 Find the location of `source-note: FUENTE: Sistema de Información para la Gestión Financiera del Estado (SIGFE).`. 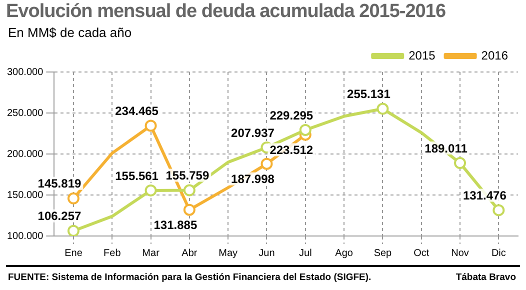

source-note: FUENTE: Sistema de Información para la Gestión Financiera del Estado (SIGFE). is located at coordinates (190, 277).